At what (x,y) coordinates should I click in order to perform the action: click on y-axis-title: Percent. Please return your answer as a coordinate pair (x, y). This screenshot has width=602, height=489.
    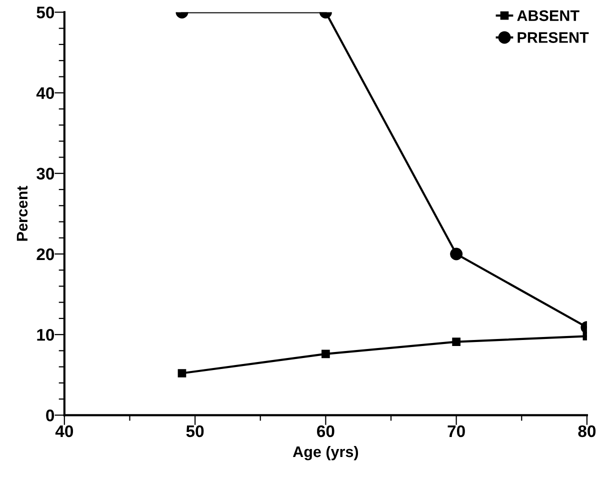
    Looking at the image, I should click on (22, 213).